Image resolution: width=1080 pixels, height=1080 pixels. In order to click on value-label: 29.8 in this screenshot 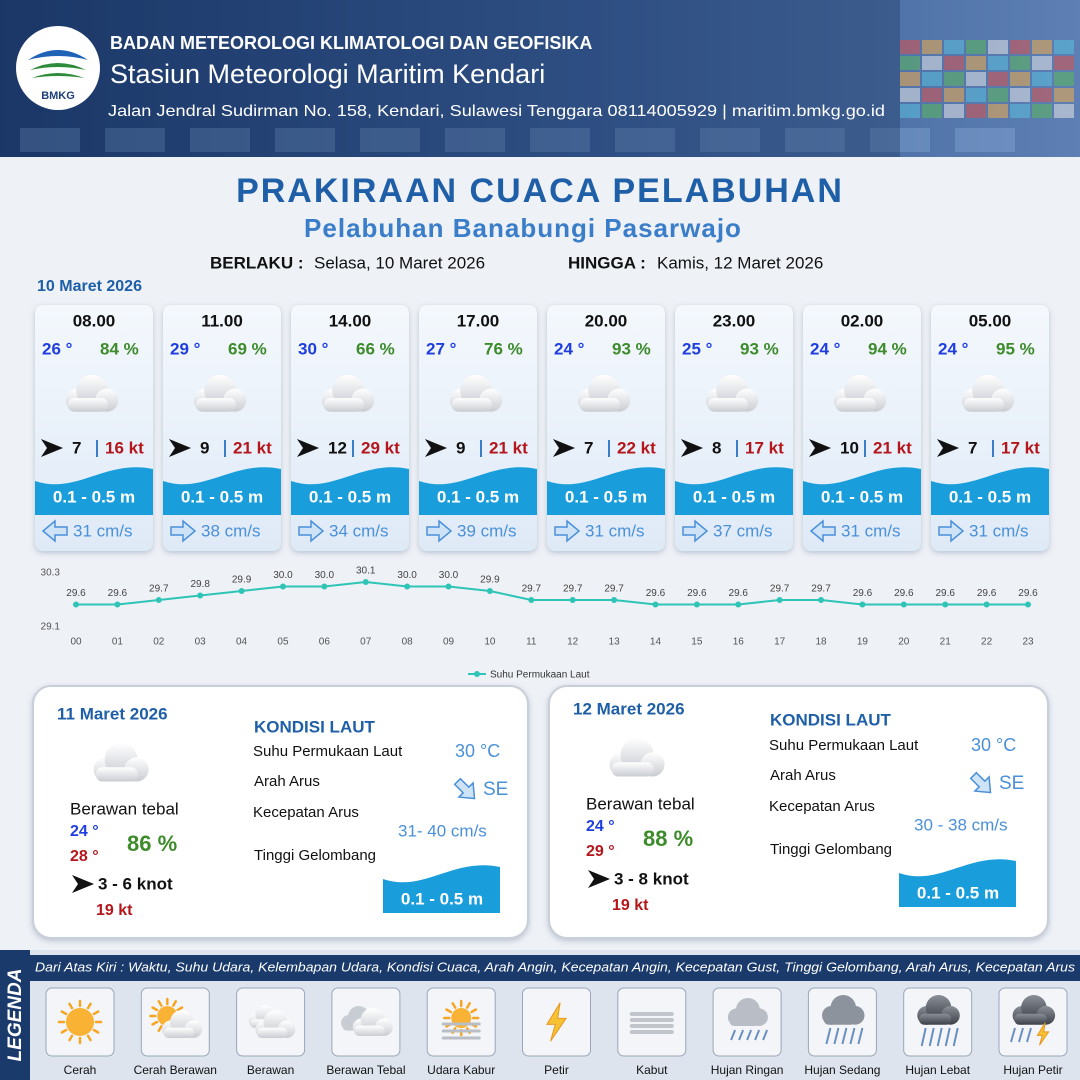, I will do `click(200, 584)`.